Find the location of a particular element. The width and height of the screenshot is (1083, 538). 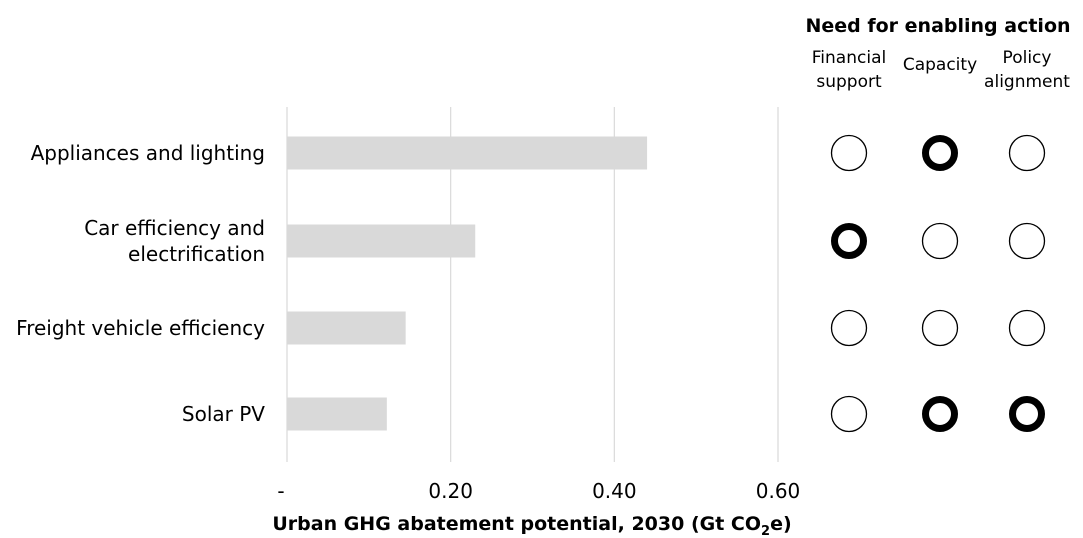

indicator-row-1-col-1-low is located at coordinates (940, 241).